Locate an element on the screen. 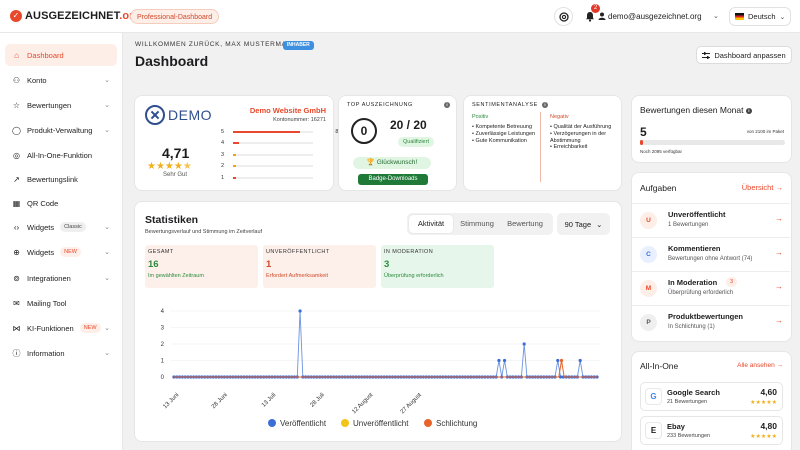 Image resolution: width=800 pixels, height=450 pixels. notification-count-badge: 2 is located at coordinates (595, 8).